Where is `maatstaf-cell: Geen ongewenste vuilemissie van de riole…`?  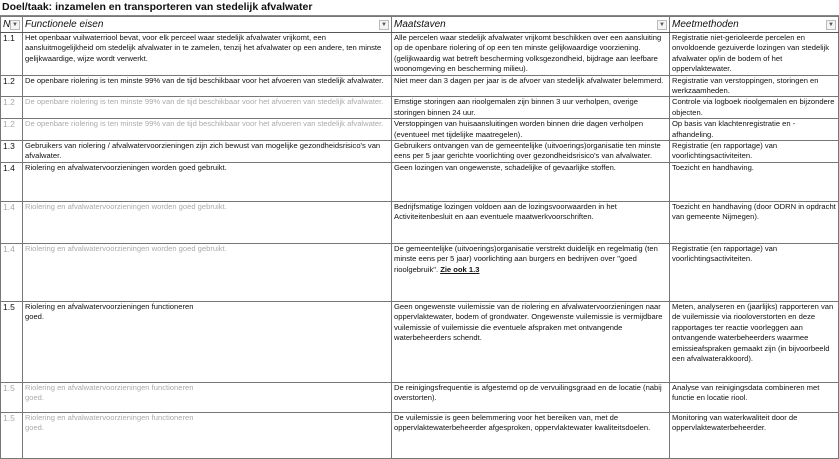
maatstaf-cell: Geen ongewenste vuilemissie van de riole… is located at coordinates (530, 341).